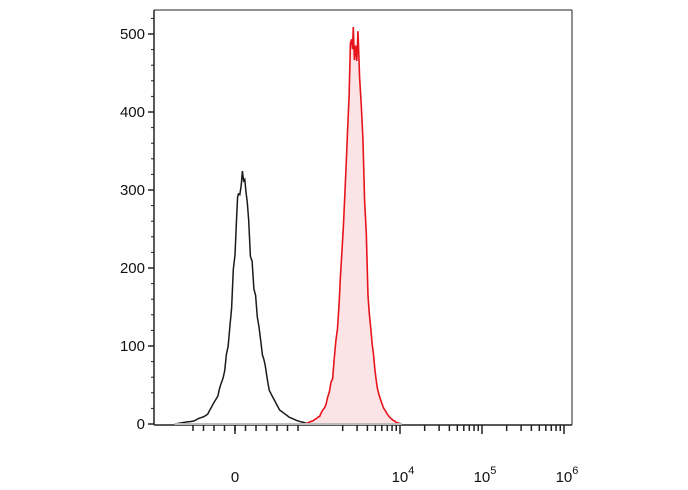 The width and height of the screenshot is (688, 490). What do you see at coordinates (242, 298) in the screenshot?
I see `control-histogram-line` at bounding box center [242, 298].